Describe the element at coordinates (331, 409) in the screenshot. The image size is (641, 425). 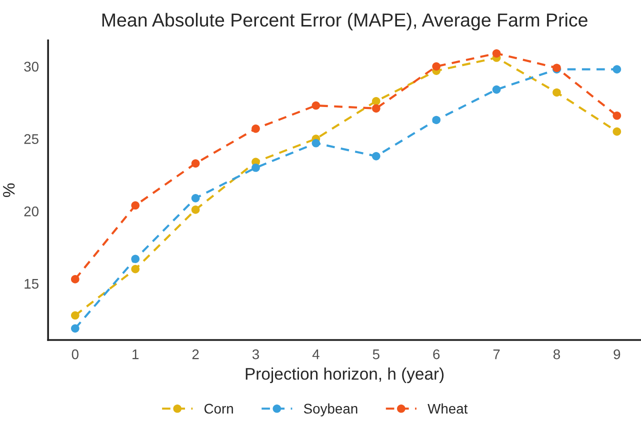
I see `legend-label: Soybean` at that location.